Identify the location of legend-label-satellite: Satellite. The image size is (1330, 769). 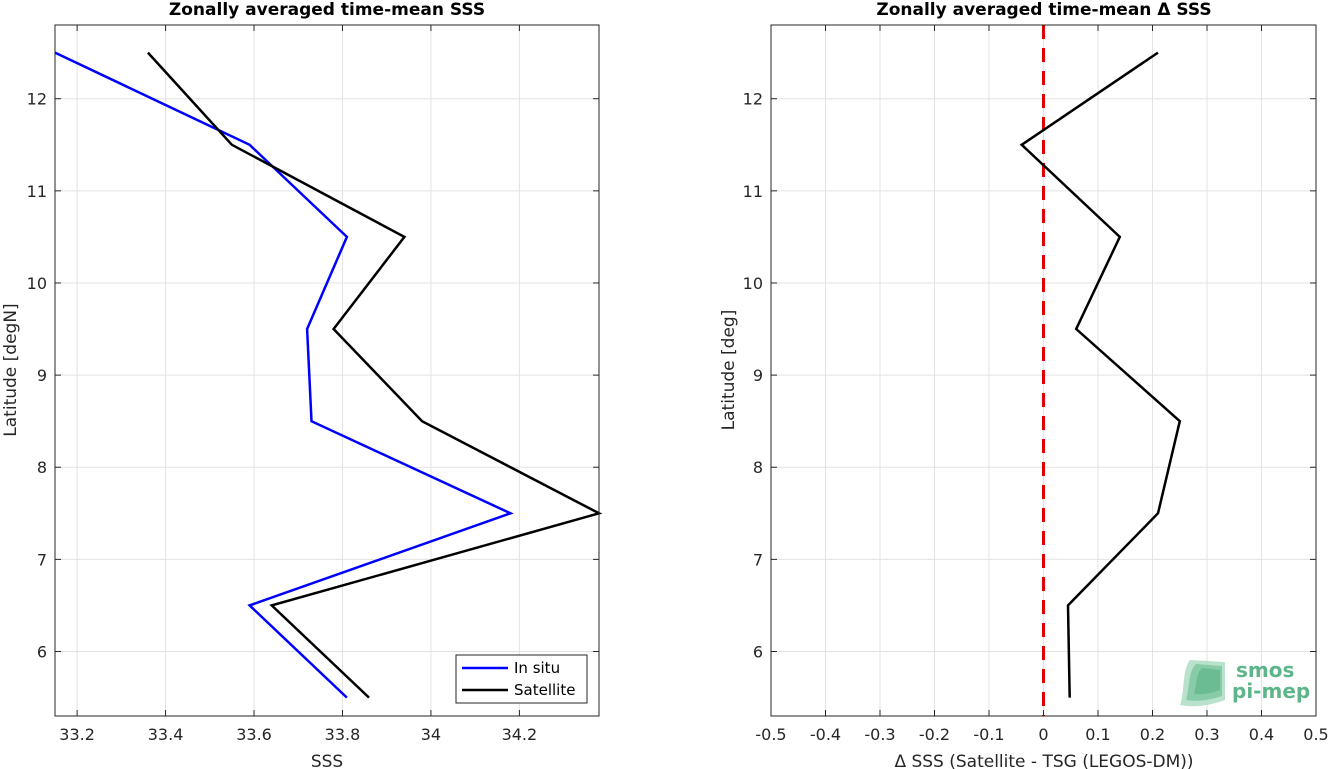
(544, 690).